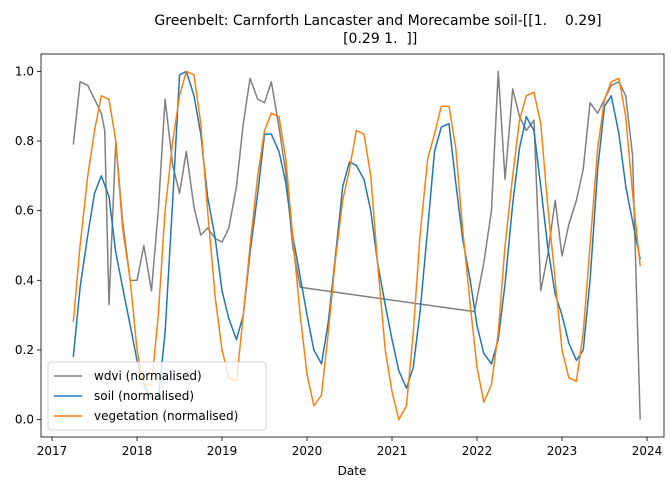  Describe the element at coordinates (378, 39) in the screenshot. I see `chart-title-line-2: [0.29 1. ]]` at that location.